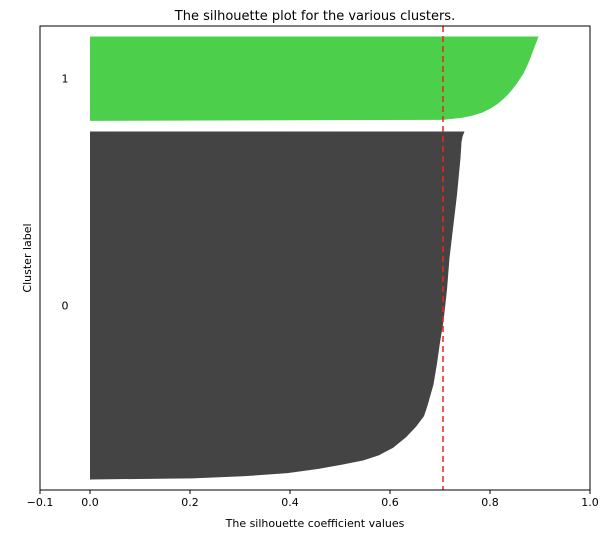 This screenshot has width=610, height=539. I want to click on x-axis-label: The silhouette coefficient values, so click(315, 523).